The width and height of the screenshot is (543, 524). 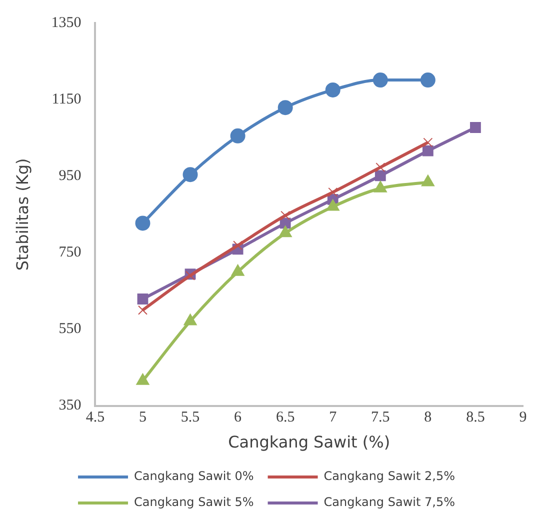 What do you see at coordinates (70, 406) in the screenshot?
I see `y-tick-label: 350` at bounding box center [70, 406].